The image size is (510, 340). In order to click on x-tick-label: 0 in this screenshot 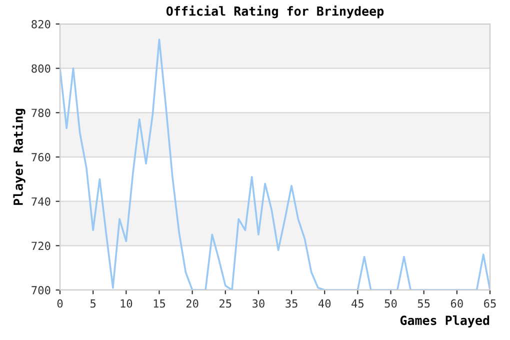, I will do `click(60, 303)`.